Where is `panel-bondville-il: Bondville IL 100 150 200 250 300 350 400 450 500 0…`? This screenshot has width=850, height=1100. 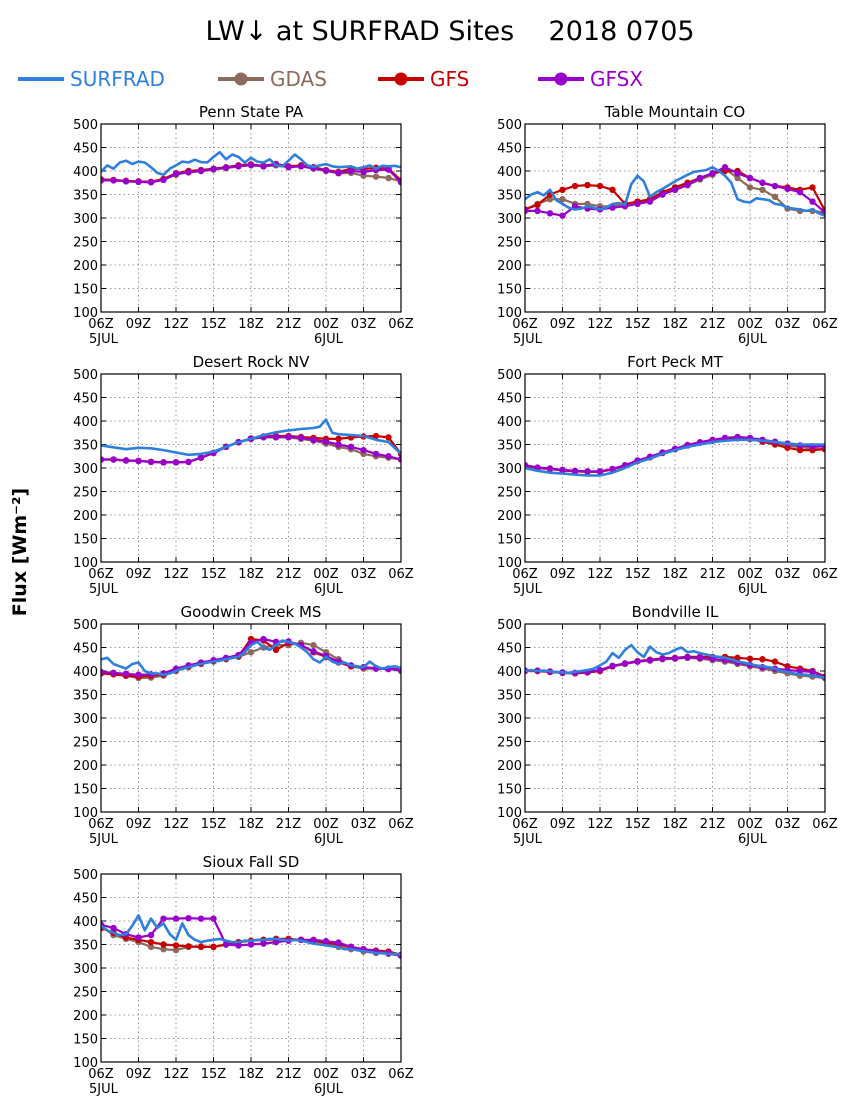
panel-bondville-il: Bondville IL 100 150 200 250 300 350 400 450 500 0… is located at coordinates (667, 725).